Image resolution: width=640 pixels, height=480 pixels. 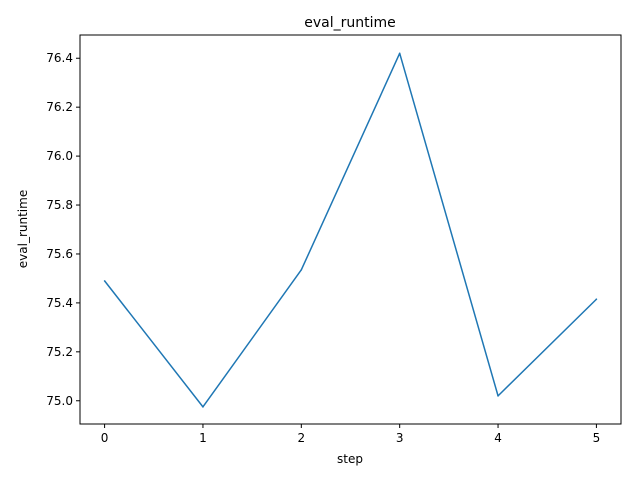 What do you see at coordinates (59, 352) in the screenshot?
I see `y-tick-label: 75.2` at bounding box center [59, 352].